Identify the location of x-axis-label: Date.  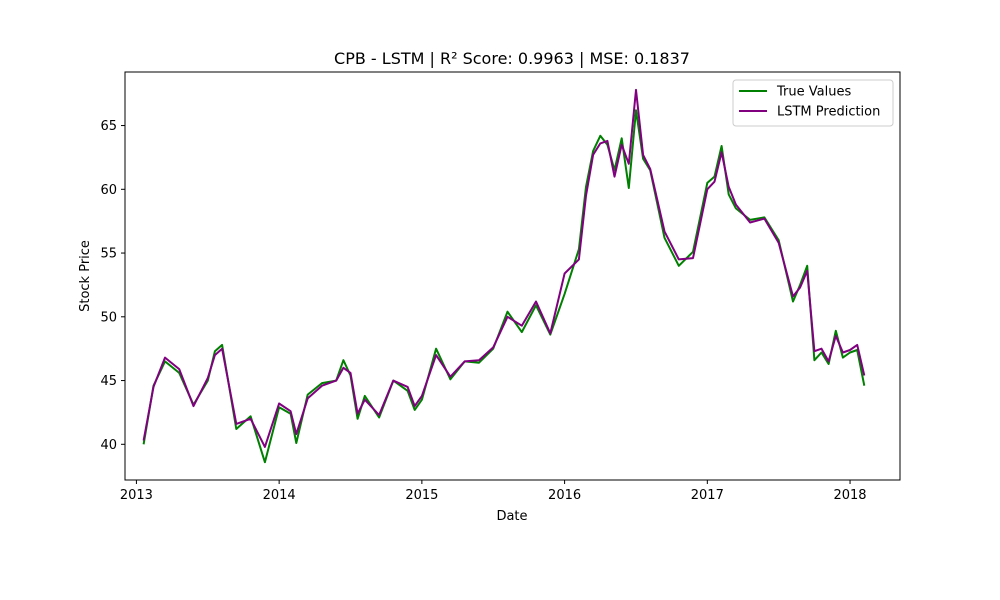
(511, 516).